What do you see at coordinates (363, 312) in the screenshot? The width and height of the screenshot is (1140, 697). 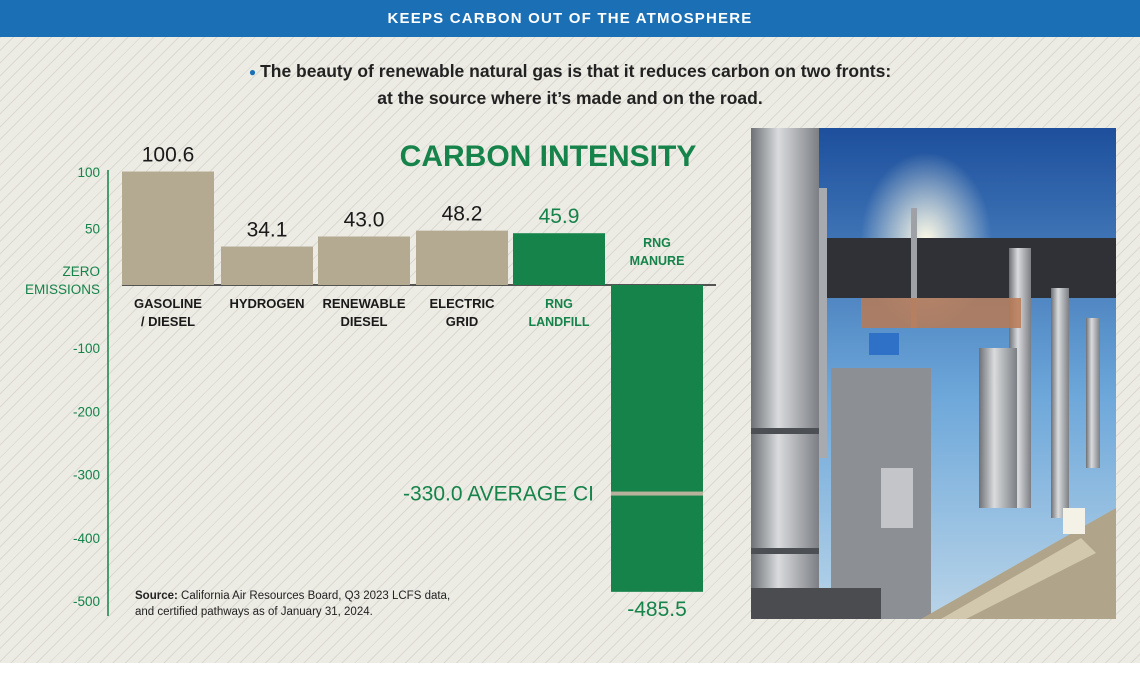 I see `category-label: RENEWABLE DIESEL` at bounding box center [363, 312].